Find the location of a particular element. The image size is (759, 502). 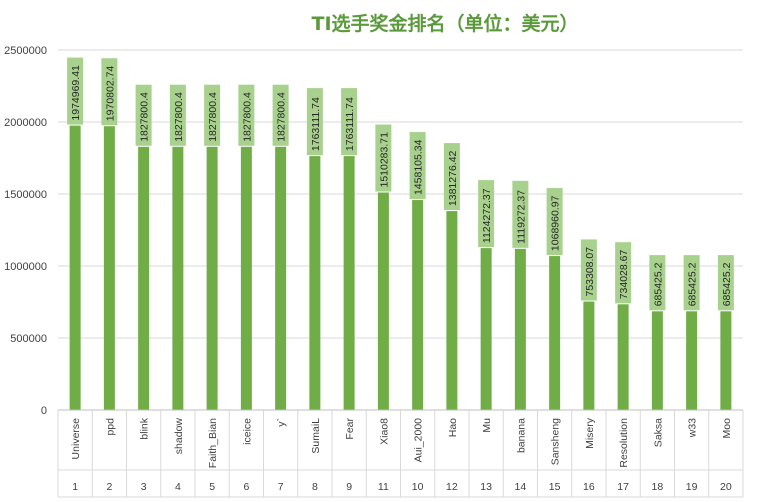

x-category-label: Saksa is located at coordinates (658, 432).